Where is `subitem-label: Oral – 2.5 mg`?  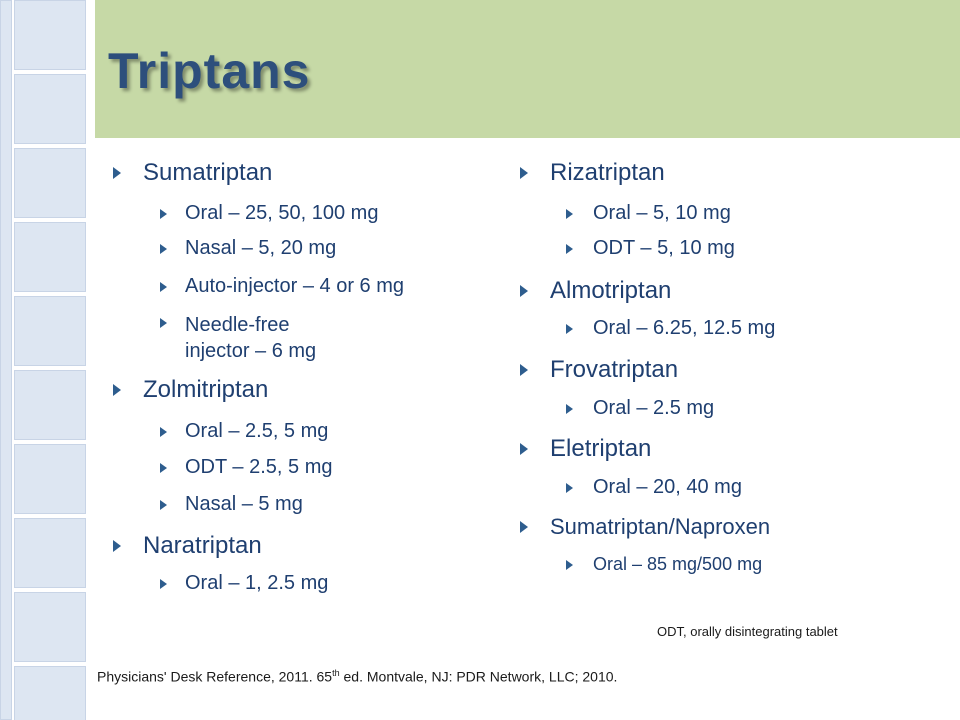
subitem-label: Oral – 2.5 mg is located at coordinates (654, 408).